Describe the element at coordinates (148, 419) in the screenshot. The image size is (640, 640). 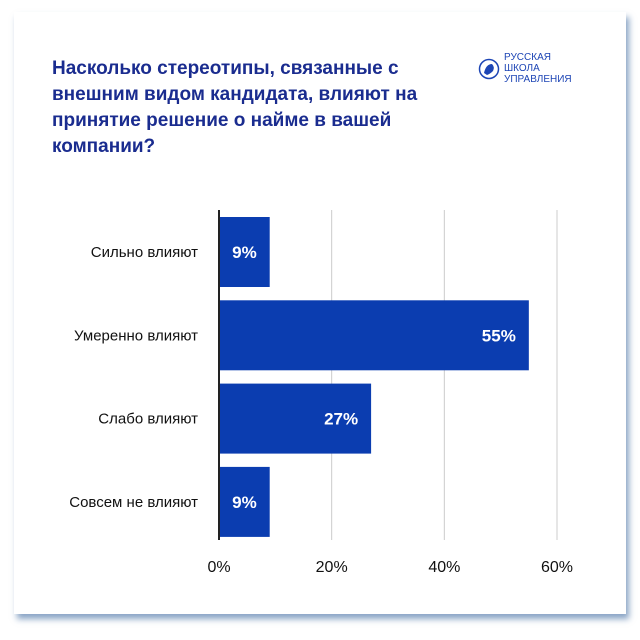
I see `category-label: Слабо влияют` at that location.